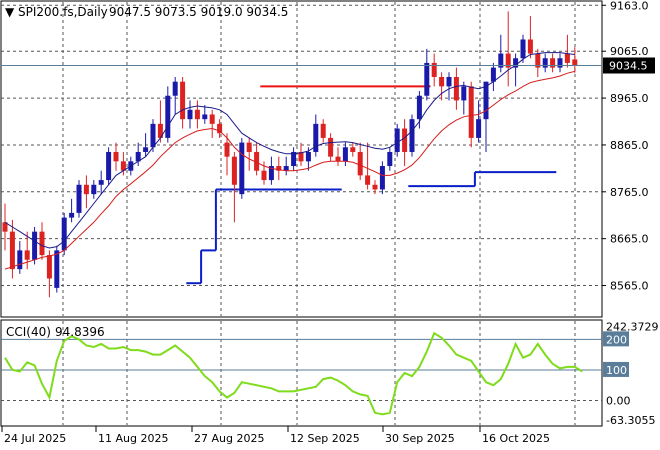 This screenshot has width=660, height=450. What do you see at coordinates (629, 239) in the screenshot?
I see `y-tick-label: 8665.0` at bounding box center [629, 239].